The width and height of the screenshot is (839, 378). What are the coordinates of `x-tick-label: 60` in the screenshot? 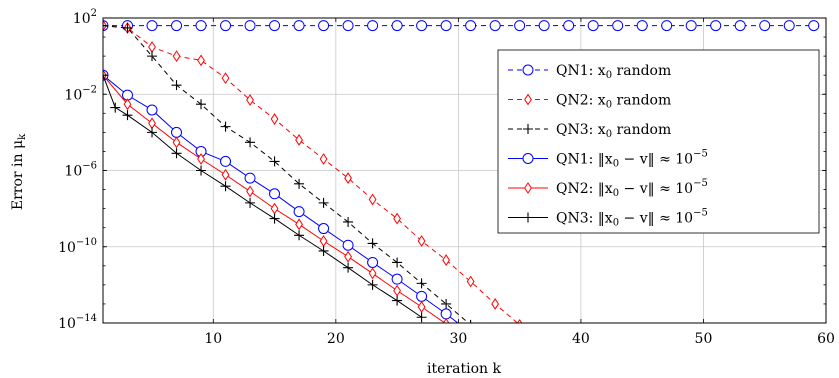 It's located at (826, 339).